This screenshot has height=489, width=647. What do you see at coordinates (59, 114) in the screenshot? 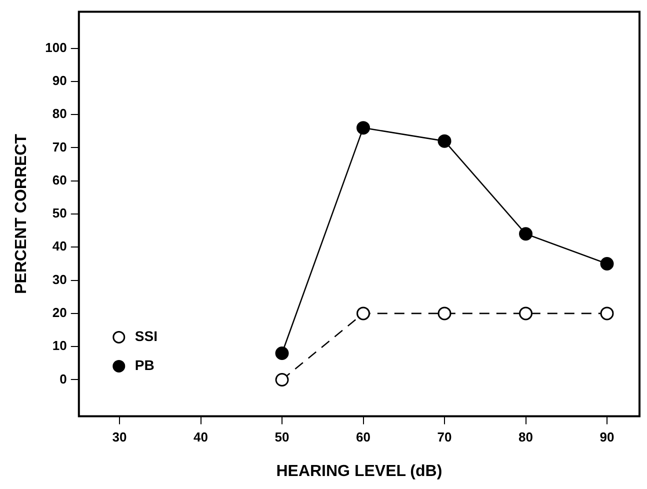
I see `y-tick-label: 80` at bounding box center [59, 114].